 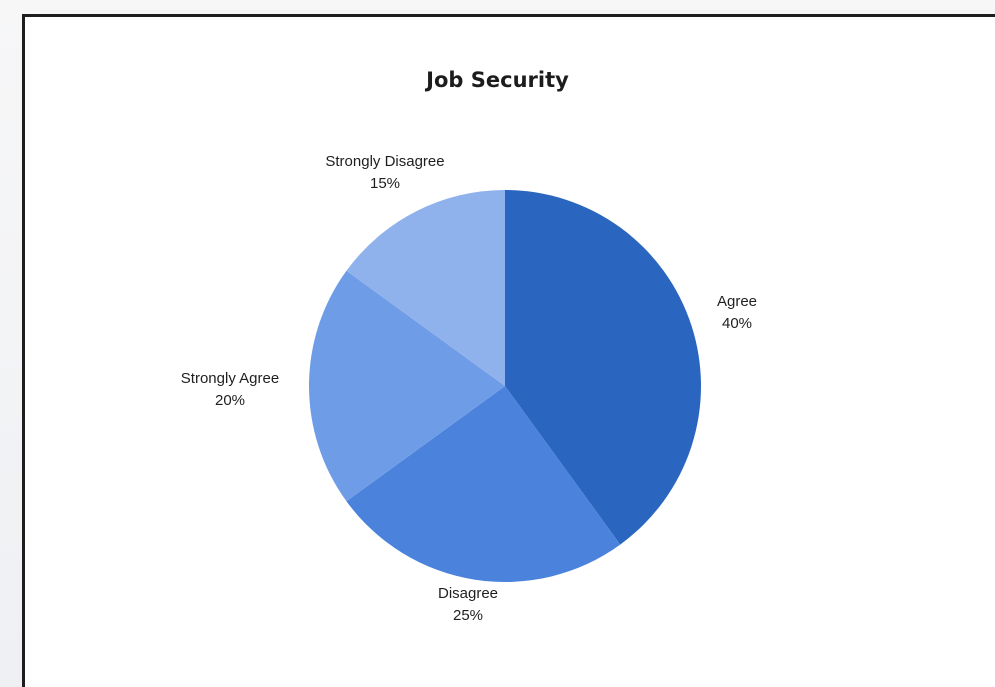 I want to click on pie-slice-strongly-agree, so click(x=407, y=386).